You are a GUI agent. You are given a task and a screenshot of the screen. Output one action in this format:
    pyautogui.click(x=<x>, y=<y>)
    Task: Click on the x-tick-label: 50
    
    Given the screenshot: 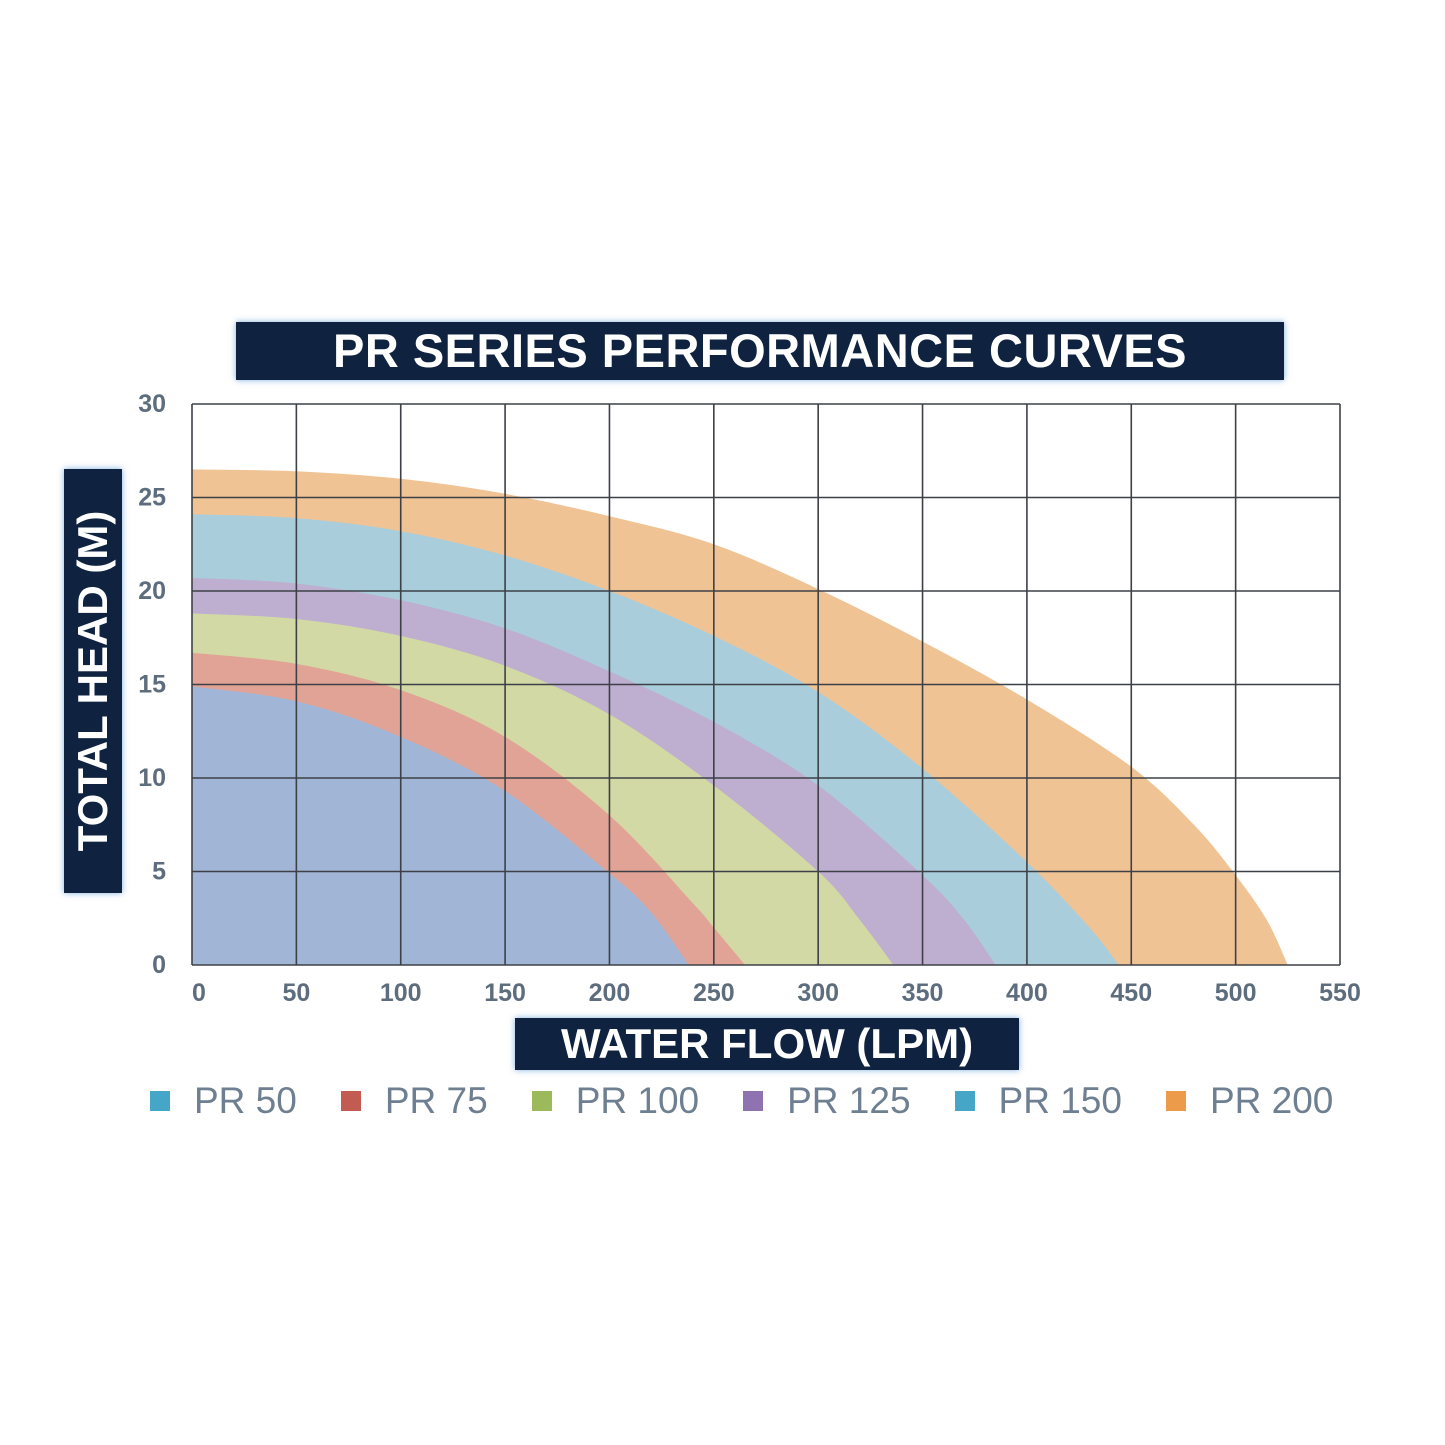 What is the action you would take?
    pyautogui.click(x=296, y=993)
    